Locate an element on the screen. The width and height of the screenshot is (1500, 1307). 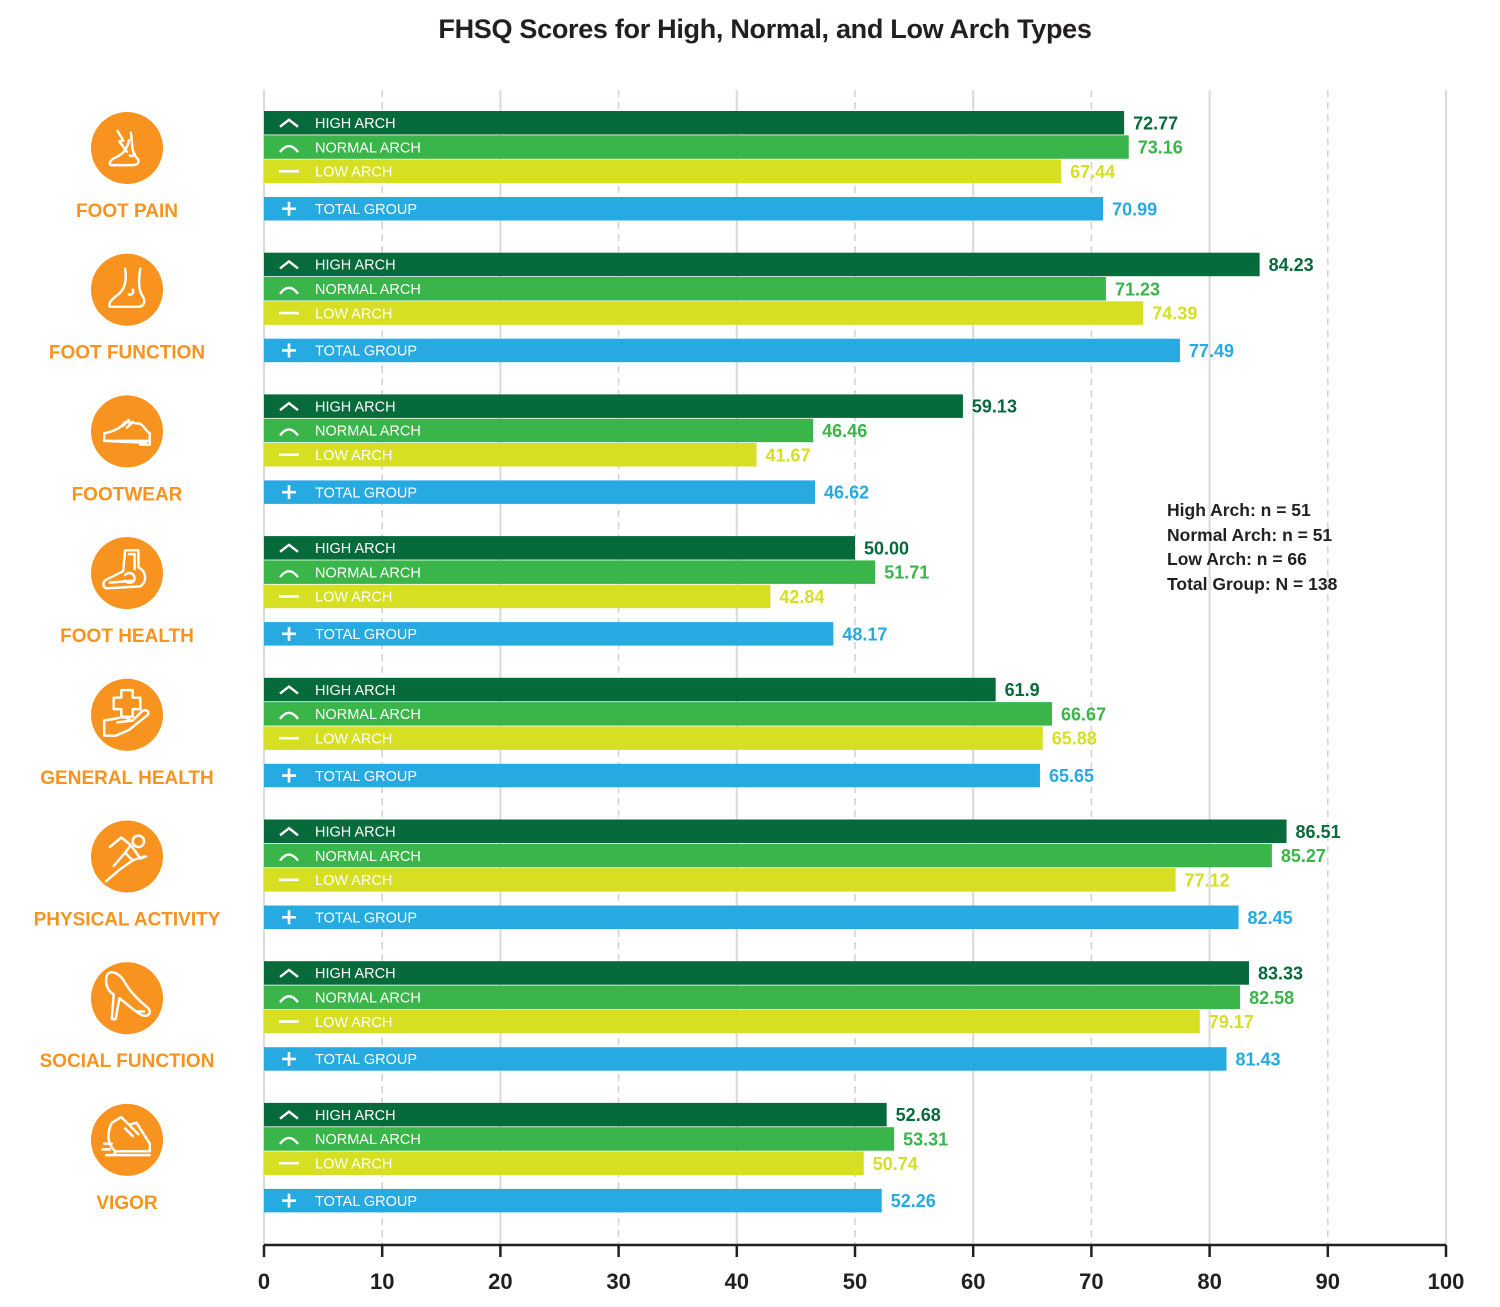
bar-group: LOW ARCH 50.74 is located at coordinates (591, 1163).